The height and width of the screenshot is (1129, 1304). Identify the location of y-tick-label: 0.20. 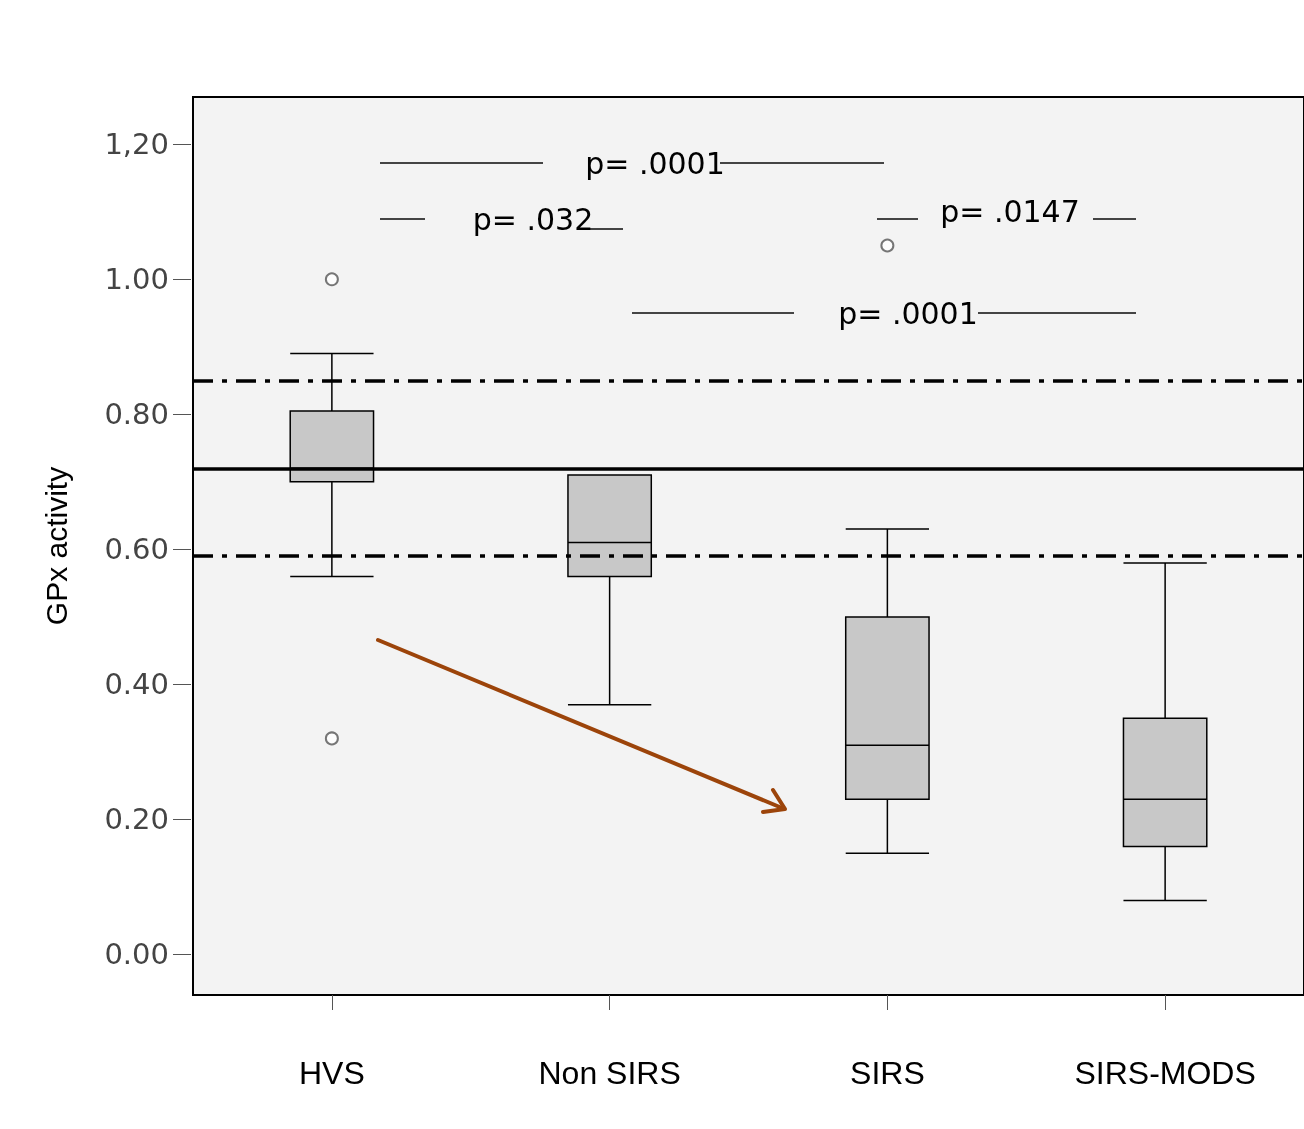
(136, 819).